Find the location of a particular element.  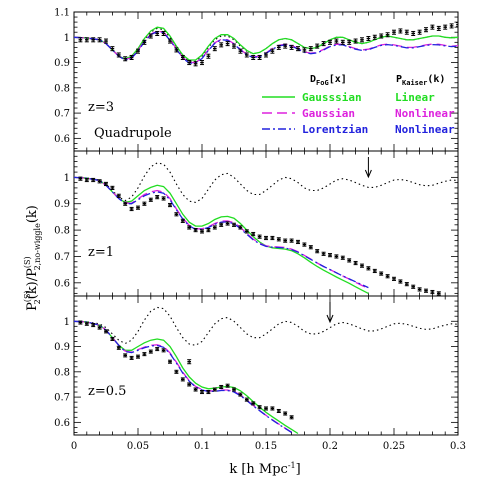

legend-header-pkaiser: PKaiser(k) is located at coordinates (420, 80).